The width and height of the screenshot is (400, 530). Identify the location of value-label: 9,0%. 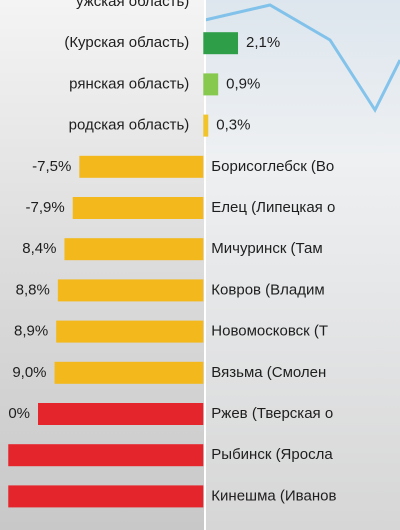
(29, 372).